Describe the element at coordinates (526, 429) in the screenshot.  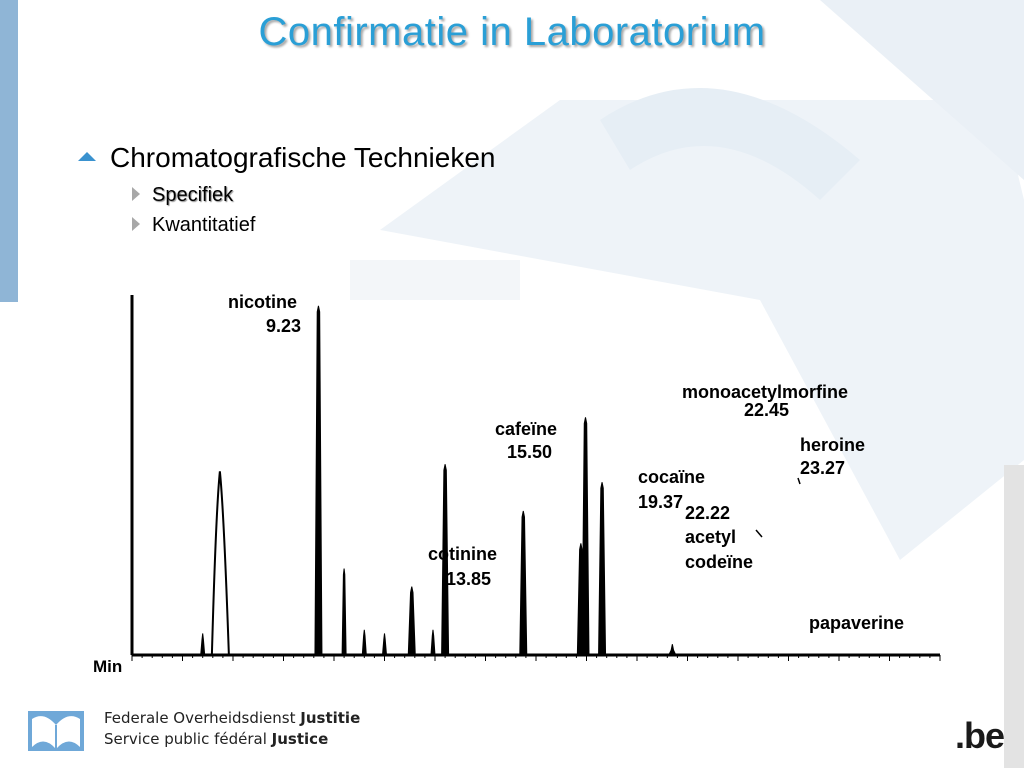
I see `peak-label: cafeïne` at that location.